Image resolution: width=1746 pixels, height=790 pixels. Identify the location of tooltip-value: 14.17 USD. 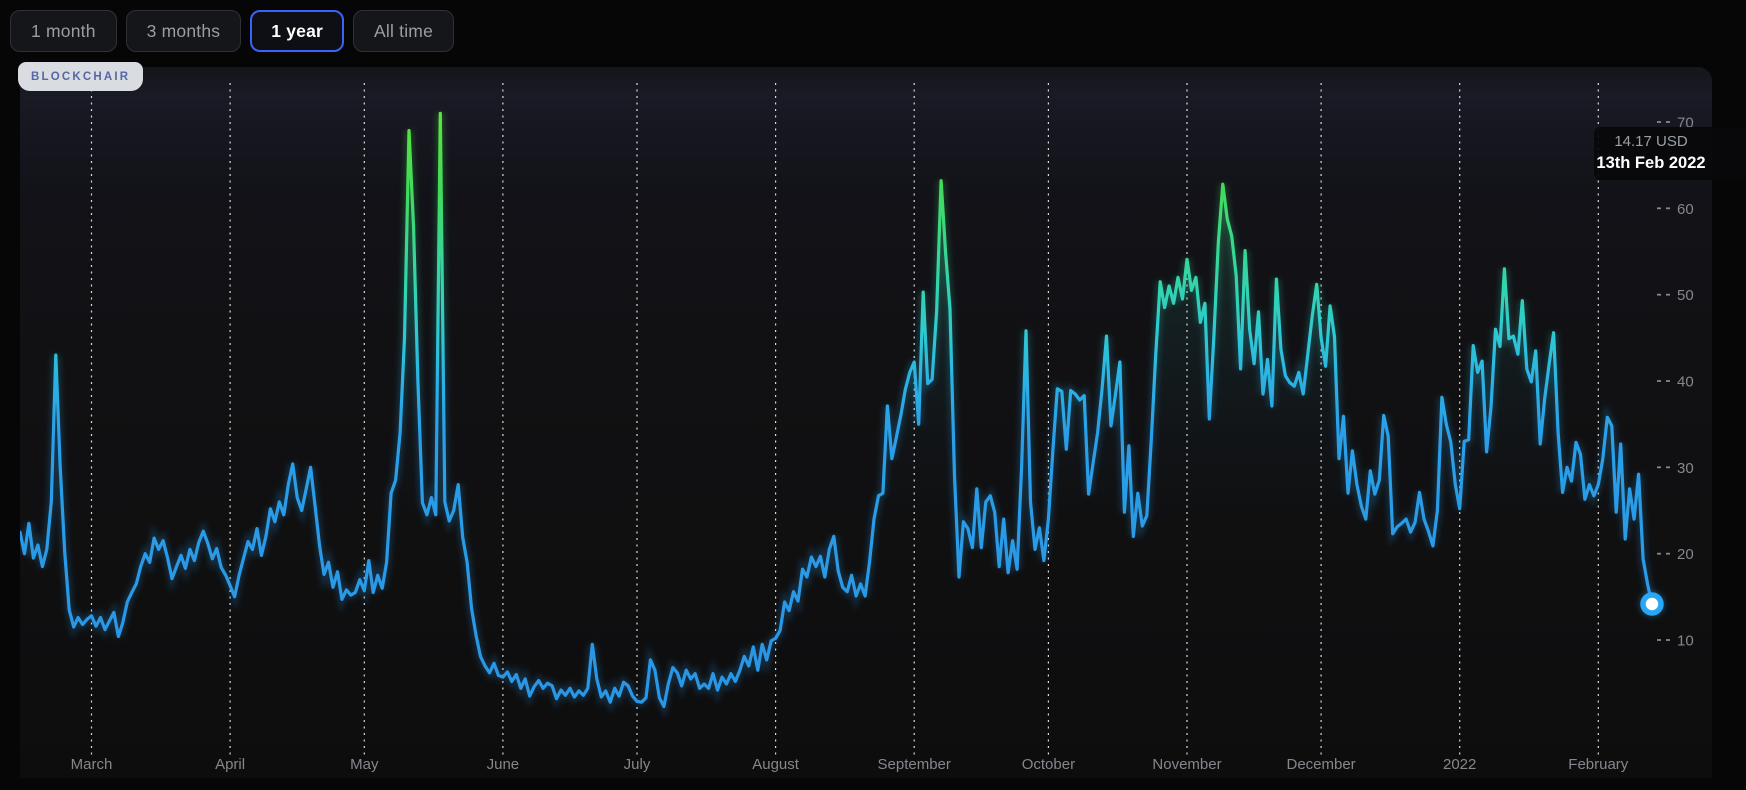
(1651, 141).